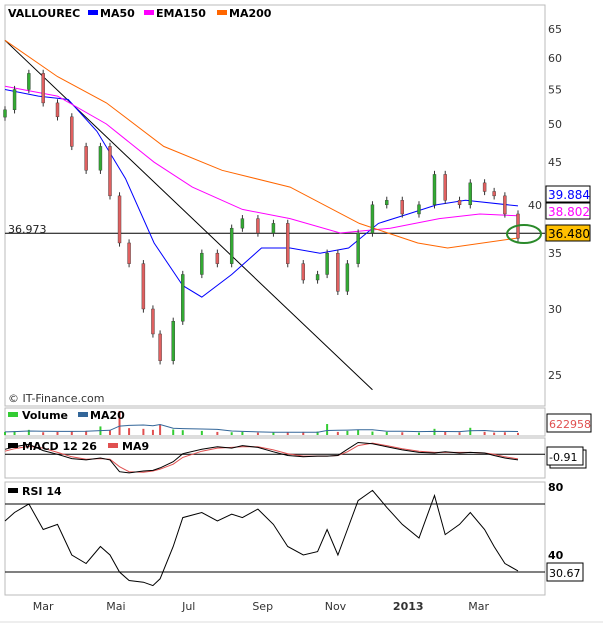 This screenshot has width=603, height=629. What do you see at coordinates (59, 446) in the screenshot?
I see `macd-legend: MACD 12 26` at bounding box center [59, 446].